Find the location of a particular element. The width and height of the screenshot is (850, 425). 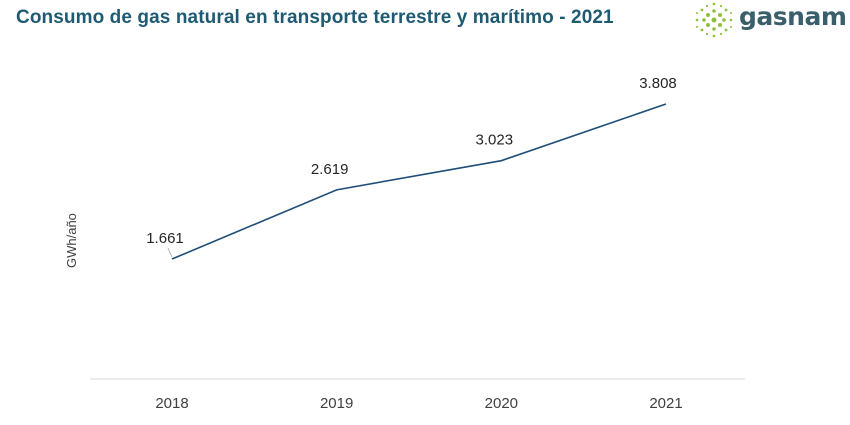

data-label: 1.661 is located at coordinates (165, 238).